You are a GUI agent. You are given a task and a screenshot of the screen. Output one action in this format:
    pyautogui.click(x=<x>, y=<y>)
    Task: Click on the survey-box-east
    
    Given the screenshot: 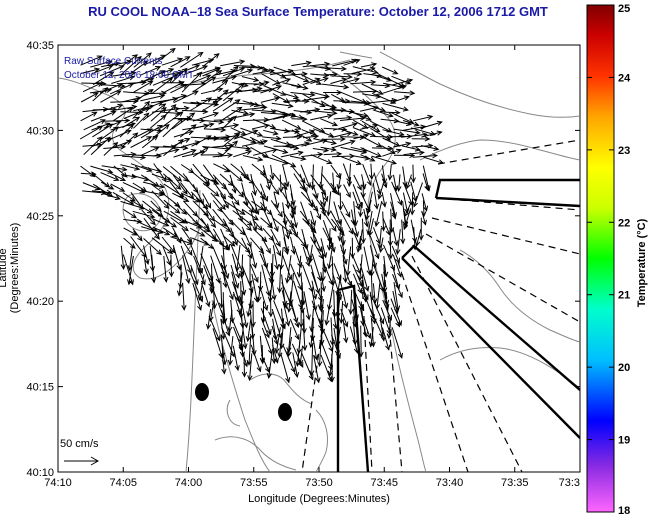 What is the action you would take?
    pyautogui.click(x=507, y=193)
    